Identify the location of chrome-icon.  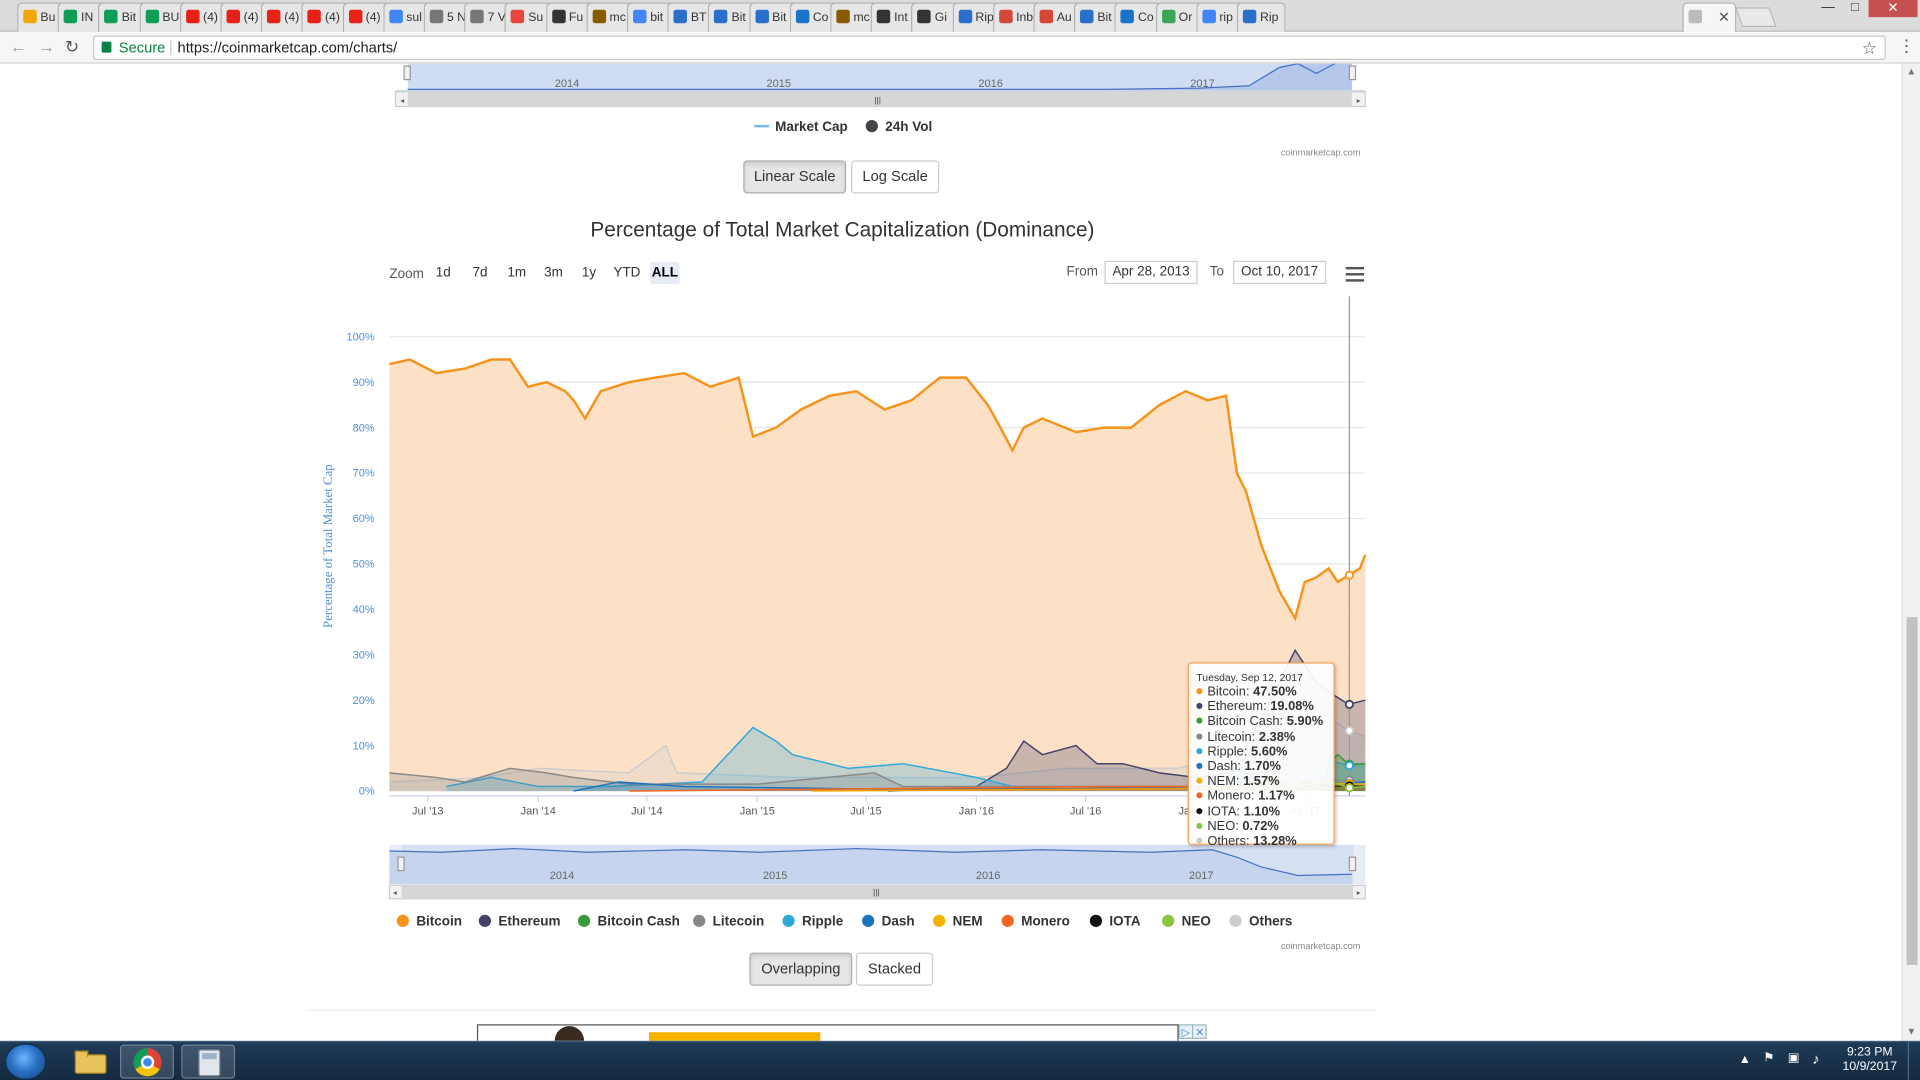
(147, 1061).